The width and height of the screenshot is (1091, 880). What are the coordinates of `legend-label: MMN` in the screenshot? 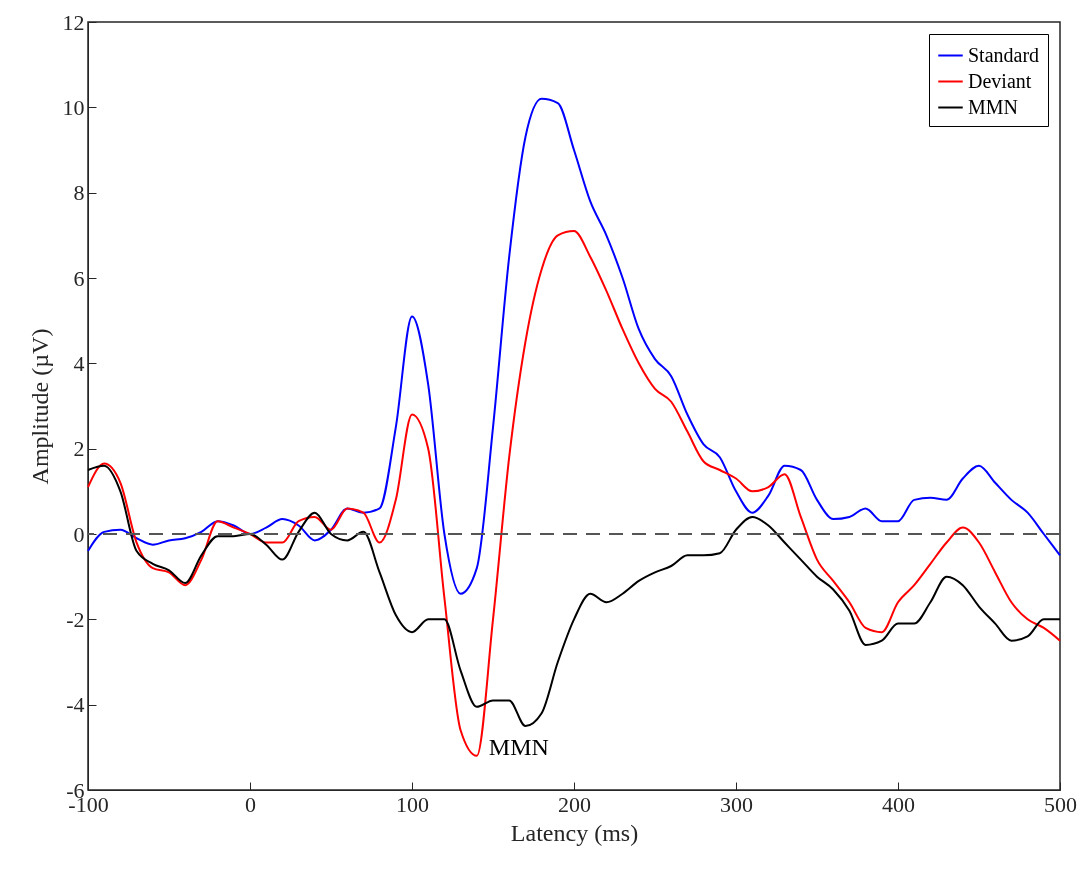 It's located at (993, 106).